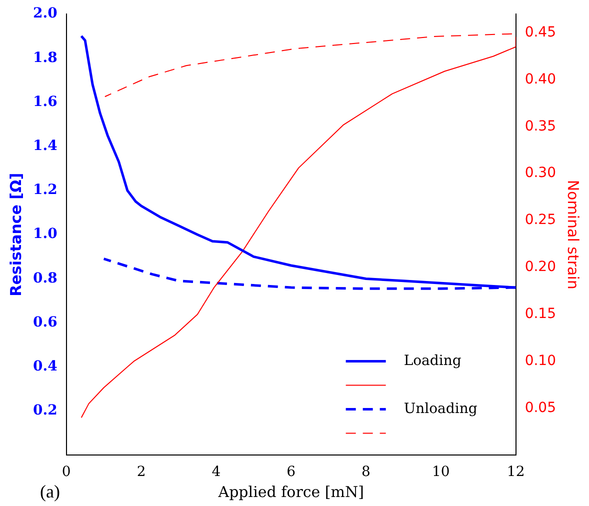 The image size is (589, 506). What do you see at coordinates (540, 126) in the screenshot?
I see `y2-tick-label: 0.35` at bounding box center [540, 126].